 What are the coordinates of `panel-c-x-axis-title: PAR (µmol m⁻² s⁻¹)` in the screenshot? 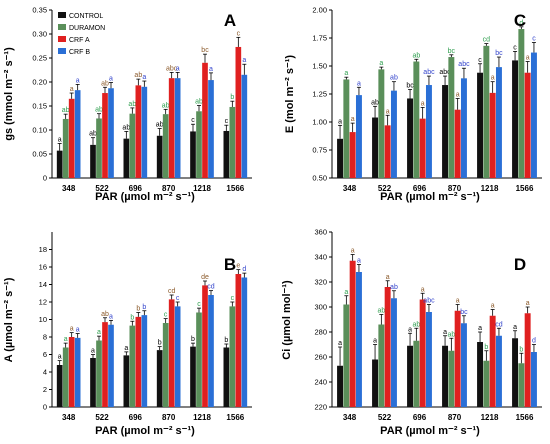 It's located at (430, 197).